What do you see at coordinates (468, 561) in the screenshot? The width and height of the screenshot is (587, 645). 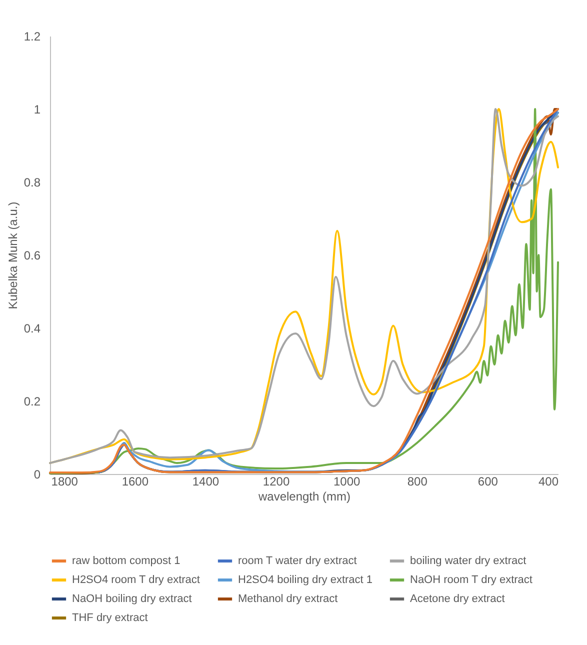 I see `legend-label: boiling water dry extract` at bounding box center [468, 561].